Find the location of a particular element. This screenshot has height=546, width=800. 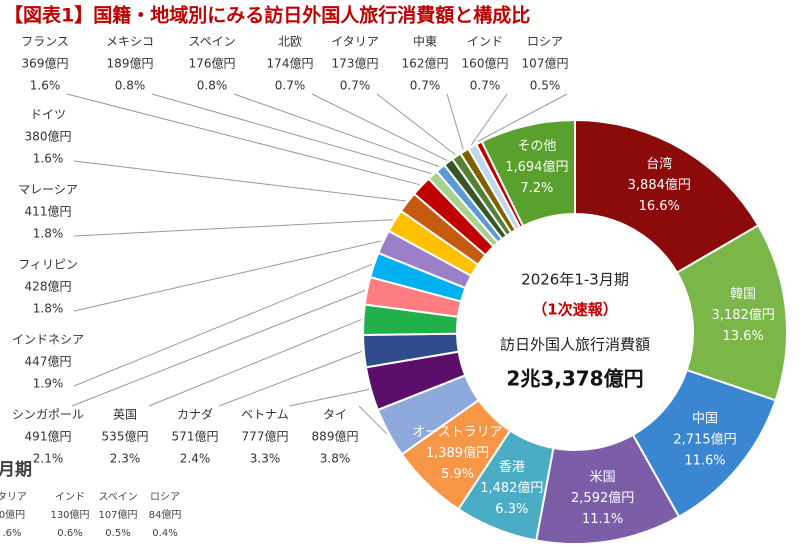

category-label: ロシア is located at coordinates (545, 42).